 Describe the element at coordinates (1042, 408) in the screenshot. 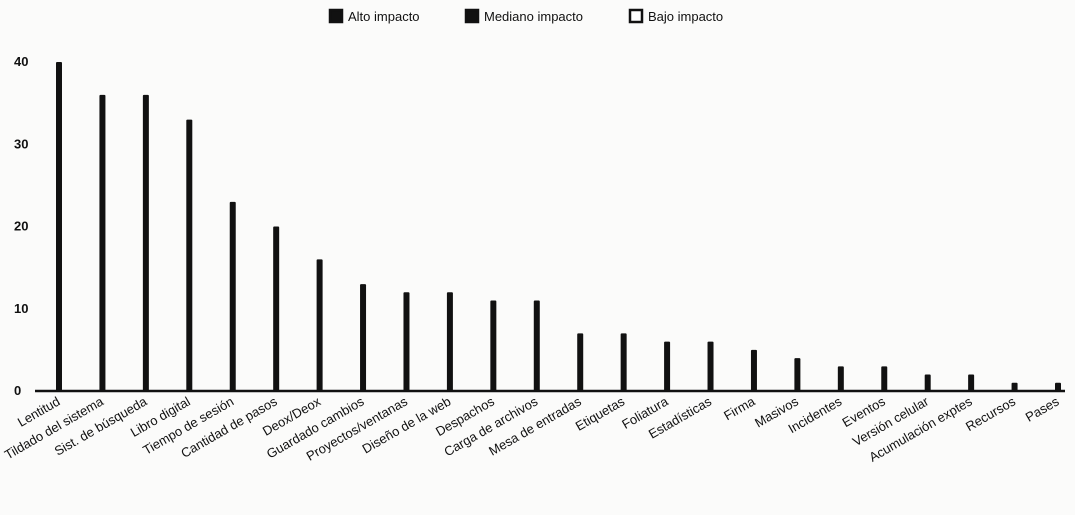

I see `x-tick-label: Pases` at that location.